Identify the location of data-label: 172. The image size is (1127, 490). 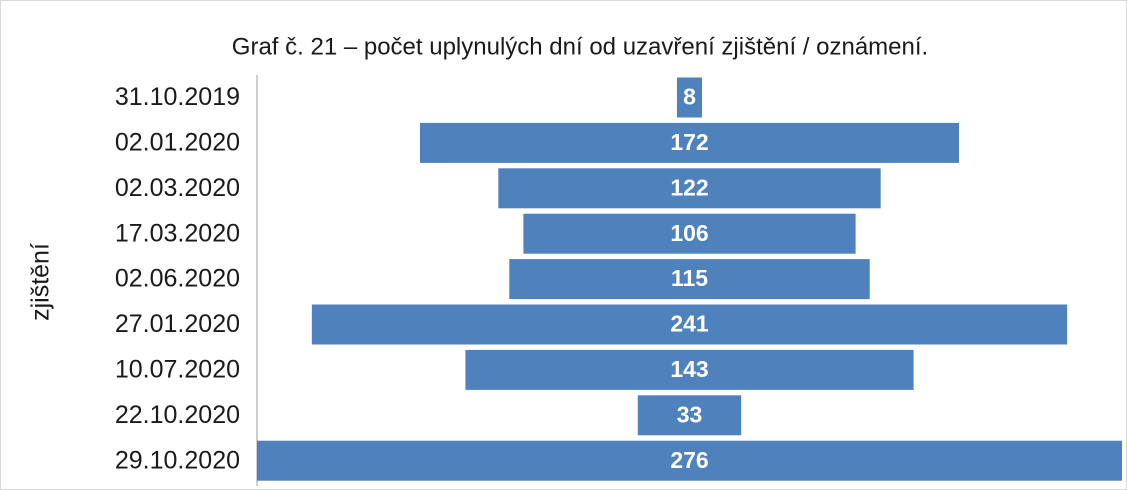
(689, 142).